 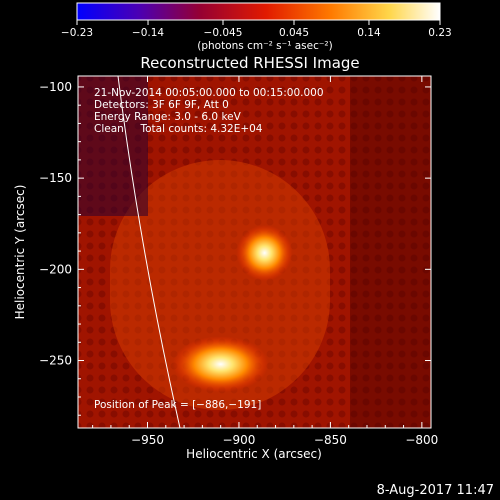 What do you see at coordinates (238, 440) in the screenshot?
I see `x-tick-label: −900` at bounding box center [238, 440].